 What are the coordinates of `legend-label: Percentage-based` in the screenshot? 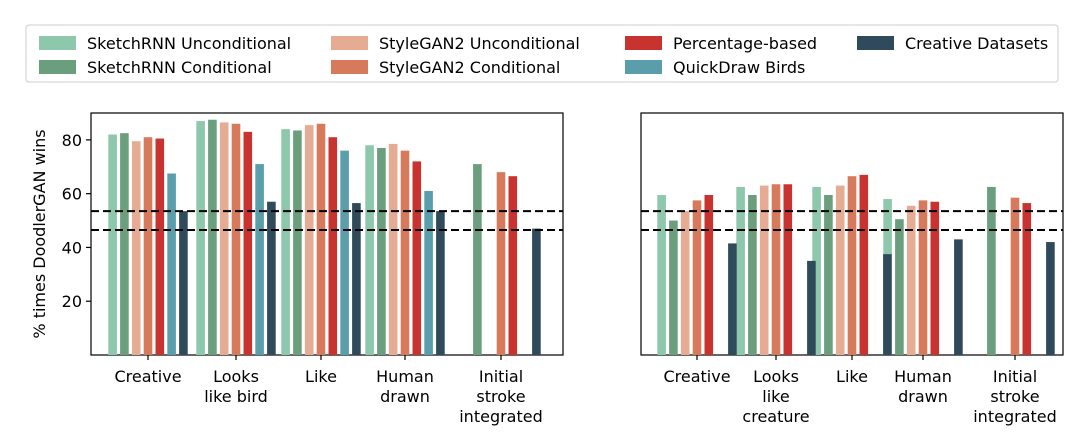 It's located at (745, 43).